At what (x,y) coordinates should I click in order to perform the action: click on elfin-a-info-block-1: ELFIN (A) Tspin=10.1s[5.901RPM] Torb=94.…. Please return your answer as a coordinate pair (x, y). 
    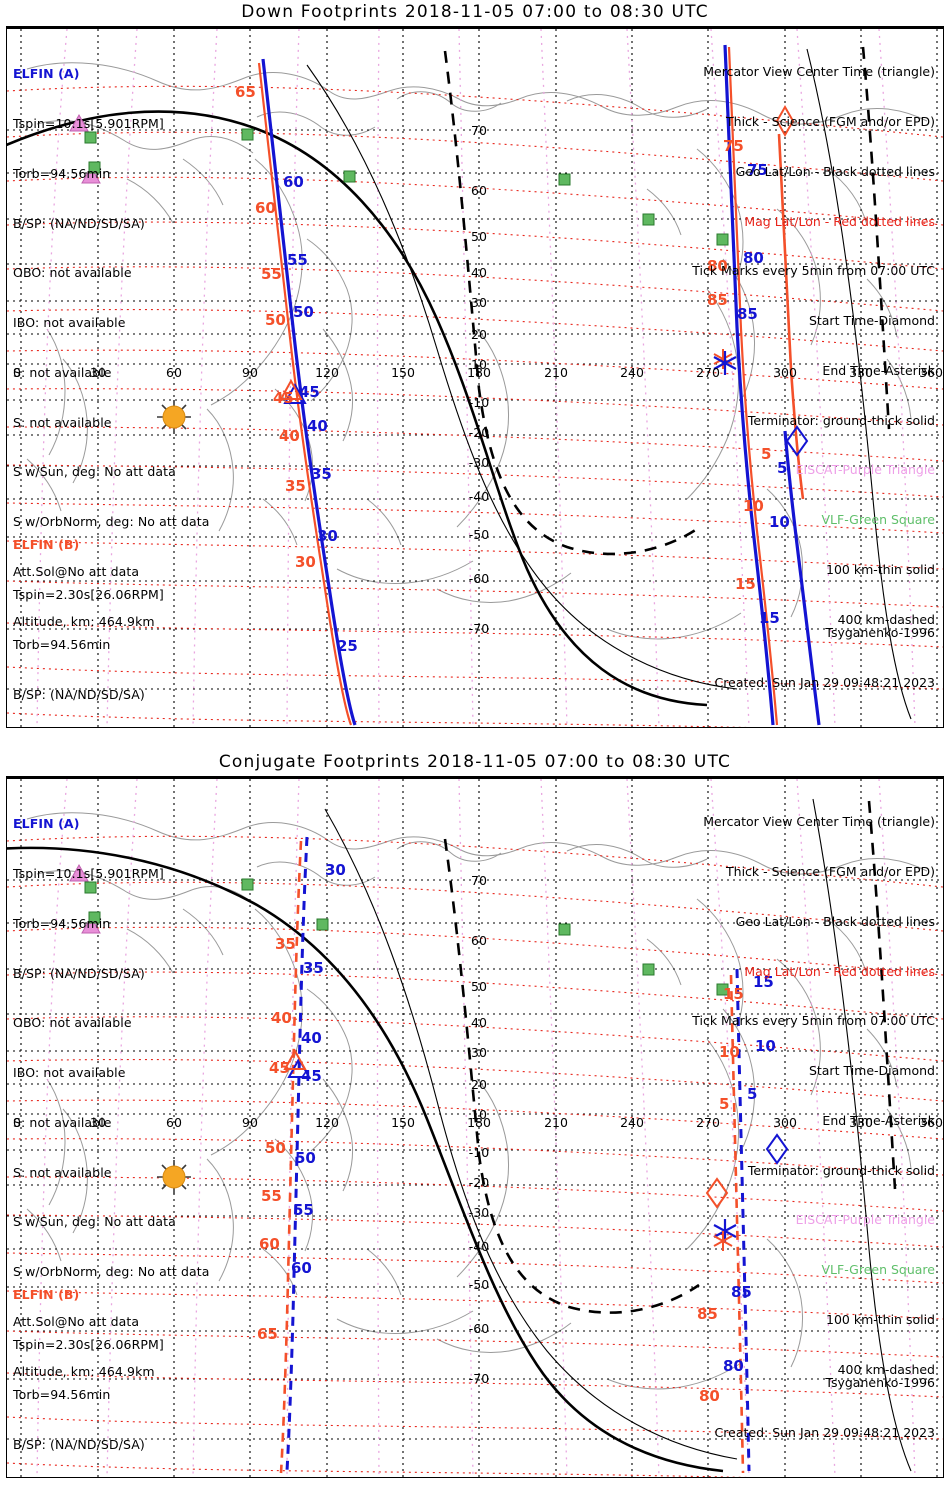
    Looking at the image, I should click on (111, 348).